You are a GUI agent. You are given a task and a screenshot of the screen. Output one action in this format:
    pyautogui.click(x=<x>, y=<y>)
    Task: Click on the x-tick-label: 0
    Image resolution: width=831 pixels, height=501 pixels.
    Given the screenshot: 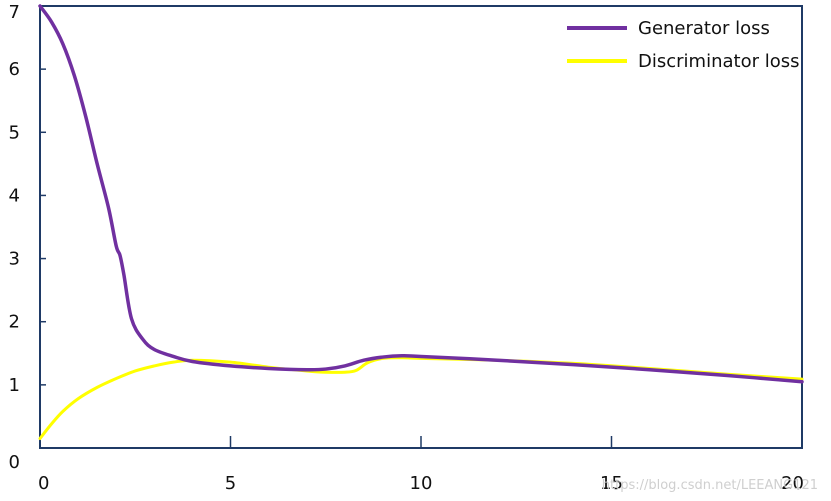 What is the action you would take?
    pyautogui.click(x=43, y=483)
    